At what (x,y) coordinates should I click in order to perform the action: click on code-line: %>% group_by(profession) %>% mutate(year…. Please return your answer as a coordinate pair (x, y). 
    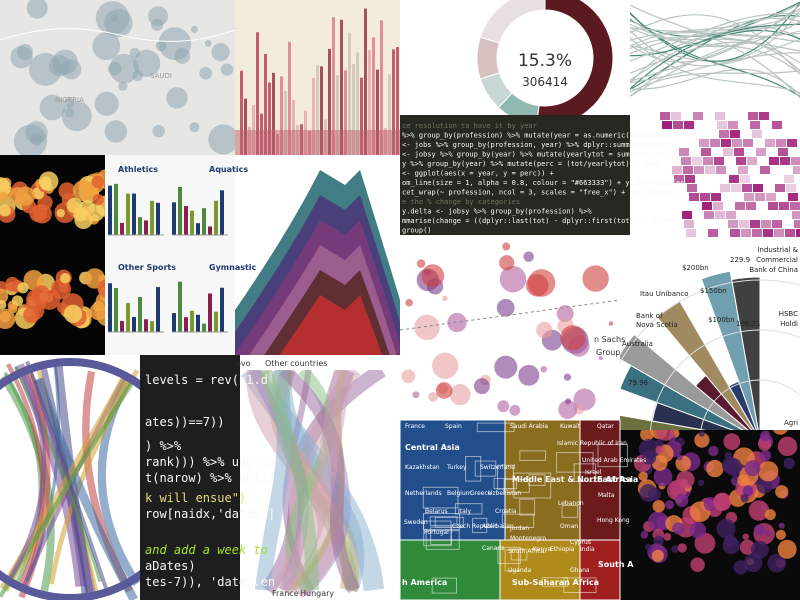
    Looking at the image, I should click on (539, 136).